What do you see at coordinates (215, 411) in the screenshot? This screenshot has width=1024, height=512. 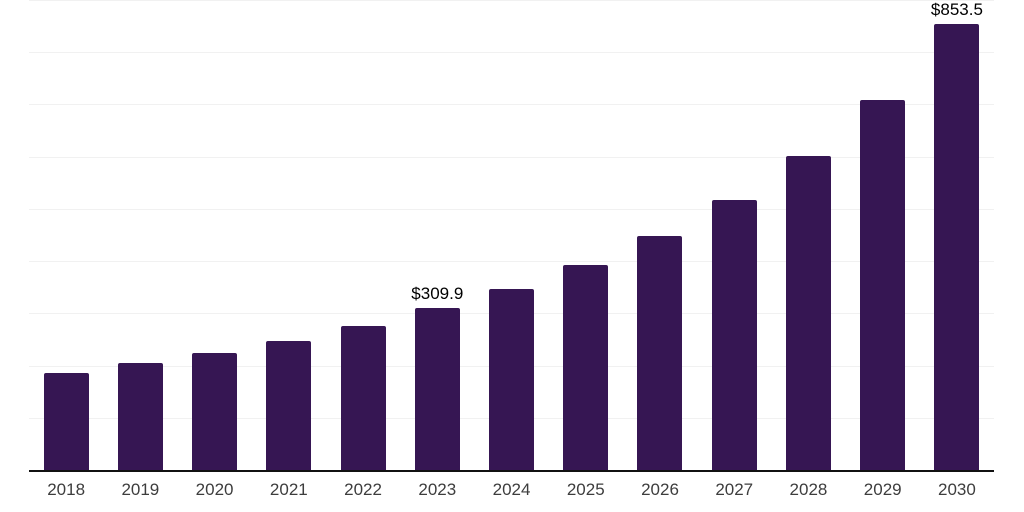 I see `bar-2020` at bounding box center [215, 411].